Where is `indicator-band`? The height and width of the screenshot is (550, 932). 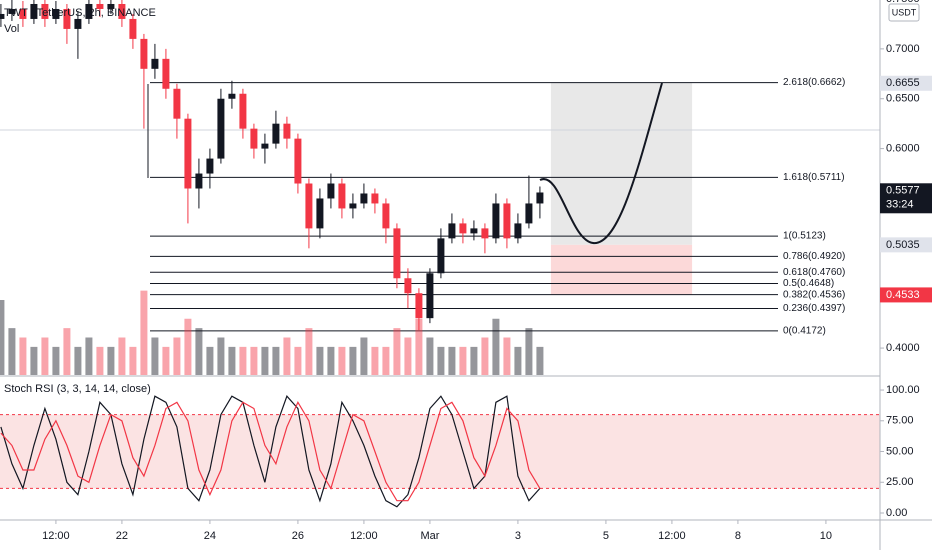
indicator-band is located at coordinates (440, 451).